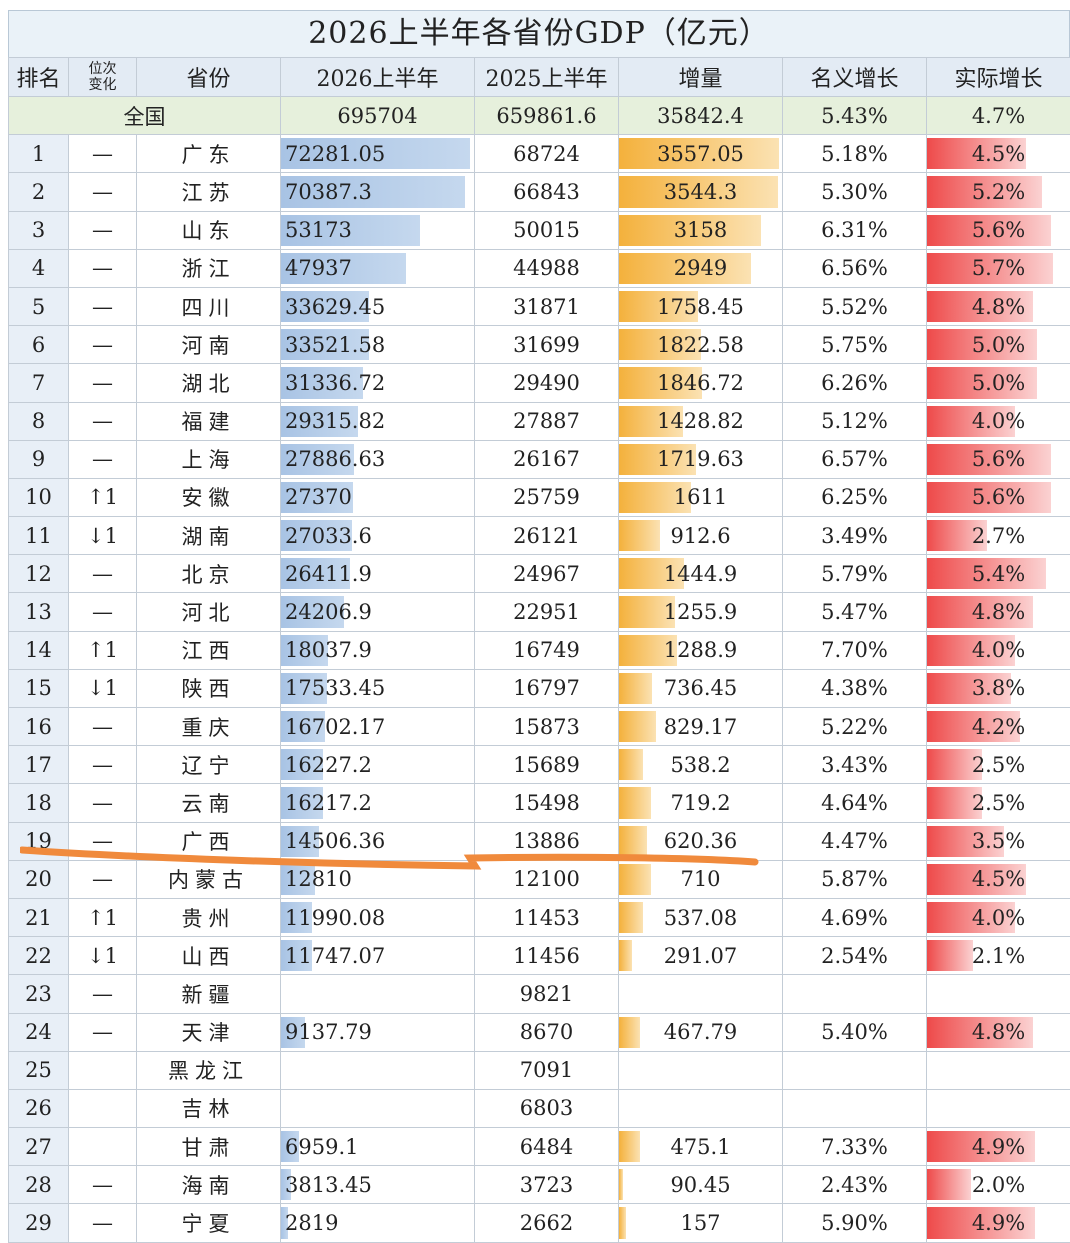  I want to click on cell-gdp2025-text: 16749, so click(546, 650).